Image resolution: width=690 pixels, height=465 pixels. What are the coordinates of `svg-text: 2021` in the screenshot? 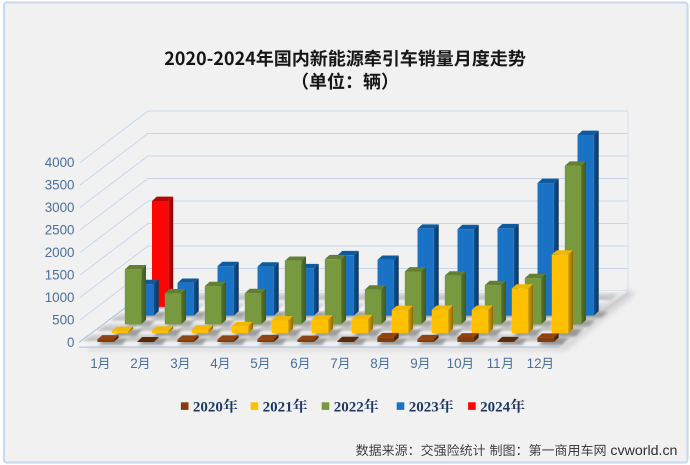 It's located at (278, 408).